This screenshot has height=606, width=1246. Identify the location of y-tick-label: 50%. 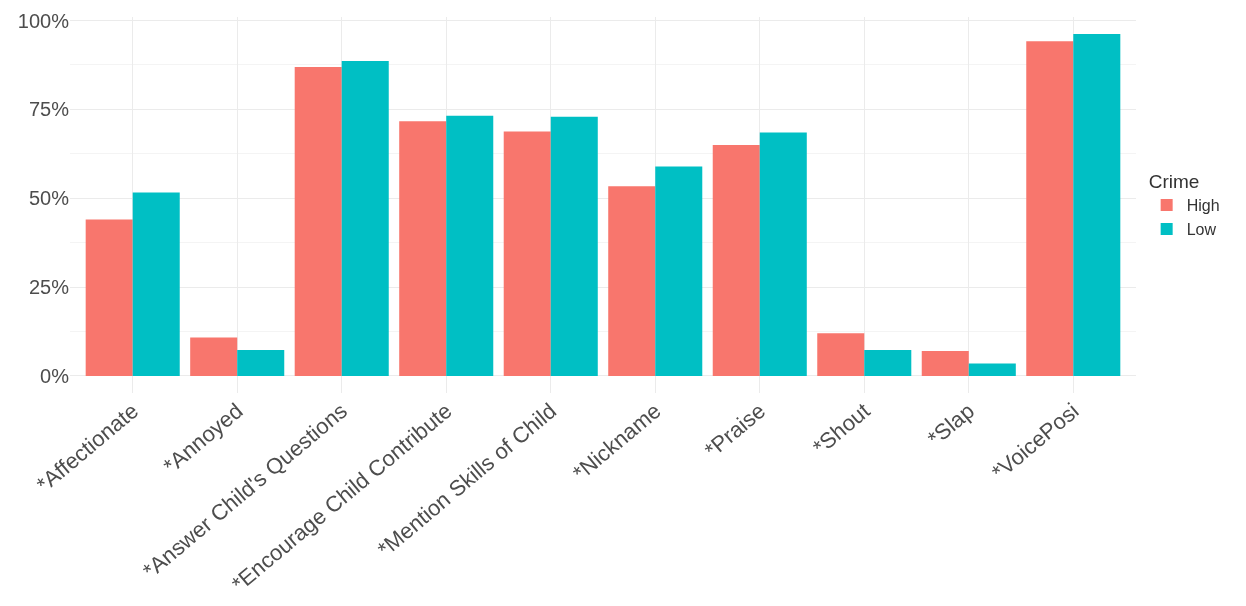
(49, 198).